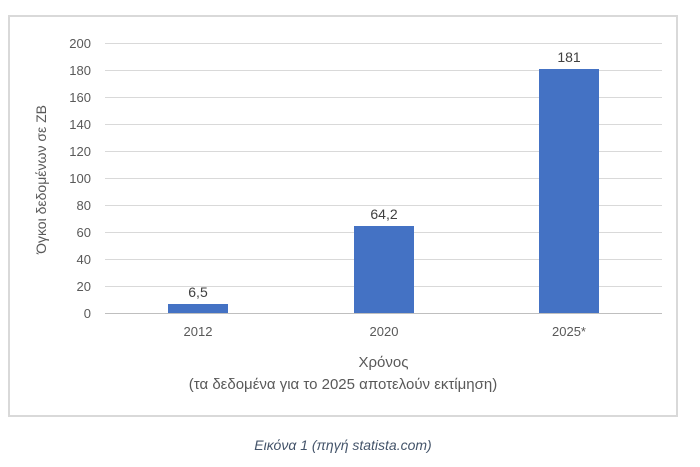 The height and width of the screenshot is (467, 700). Describe the element at coordinates (80, 43) in the screenshot. I see `y-tick-label: 200` at that location.